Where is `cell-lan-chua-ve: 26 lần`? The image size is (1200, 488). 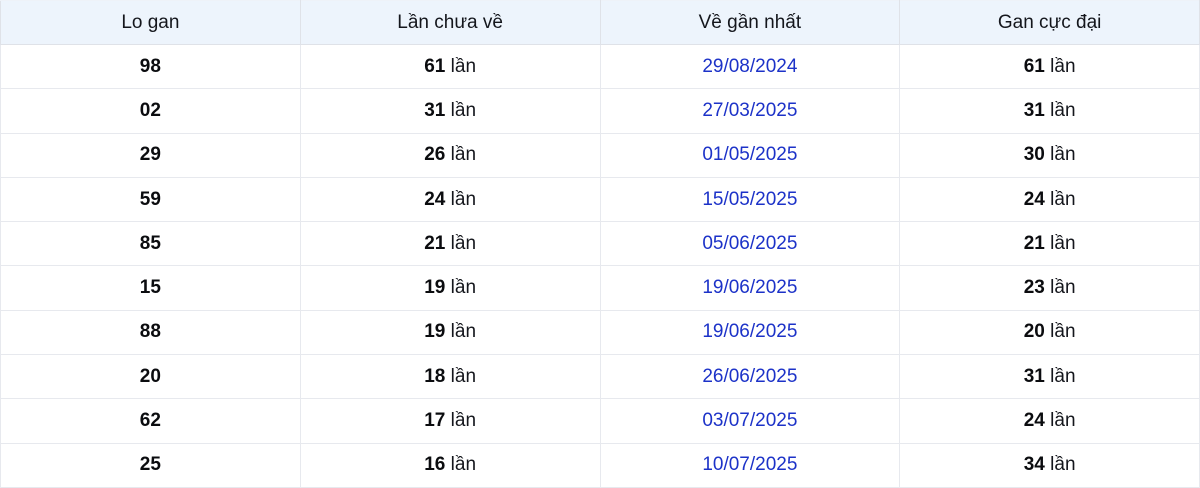 cell-lan-chua-ve: 26 lần is located at coordinates (450, 155).